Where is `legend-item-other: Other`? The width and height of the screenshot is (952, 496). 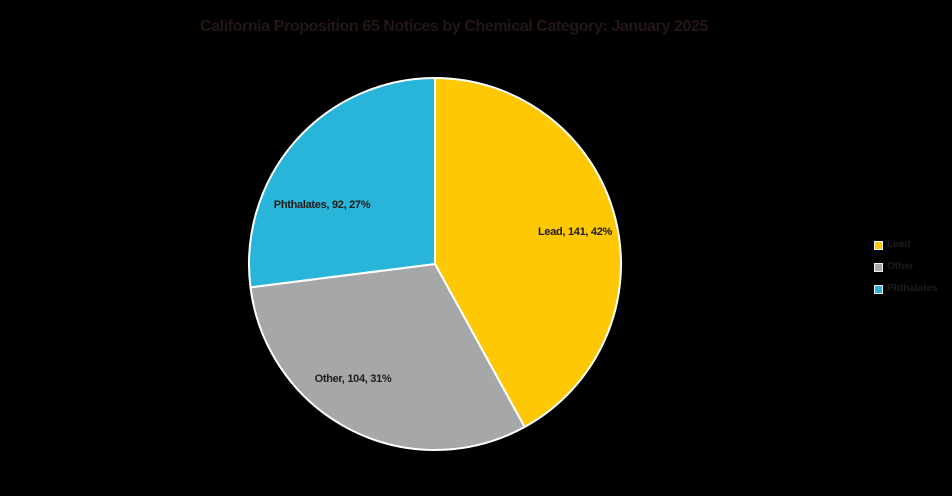 legend-item-other: Other is located at coordinates (906, 267).